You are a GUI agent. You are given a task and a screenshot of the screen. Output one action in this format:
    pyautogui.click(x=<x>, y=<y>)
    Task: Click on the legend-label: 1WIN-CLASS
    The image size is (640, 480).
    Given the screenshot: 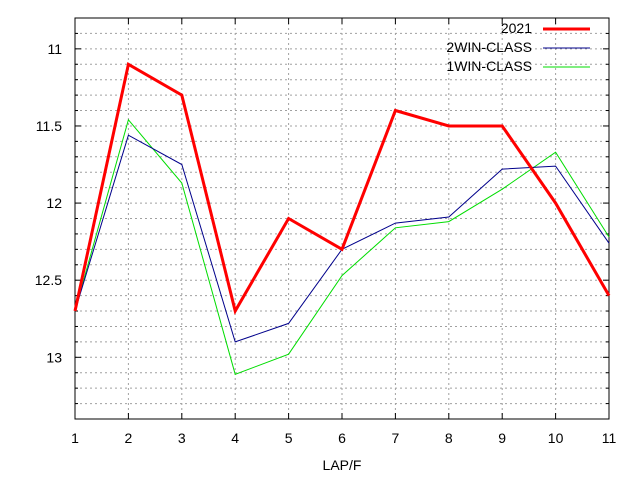 What is the action you would take?
    pyautogui.click(x=489, y=66)
    